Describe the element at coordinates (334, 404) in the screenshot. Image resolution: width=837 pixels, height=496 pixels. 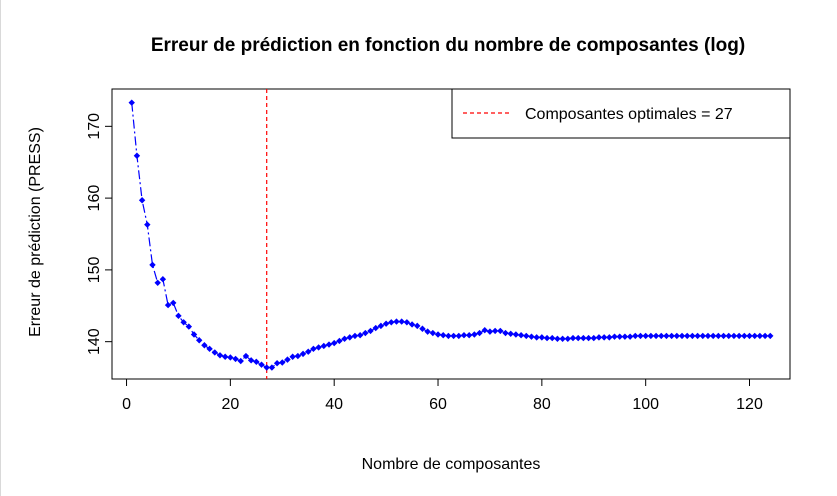
I see `x-tick-label: 40` at that location.